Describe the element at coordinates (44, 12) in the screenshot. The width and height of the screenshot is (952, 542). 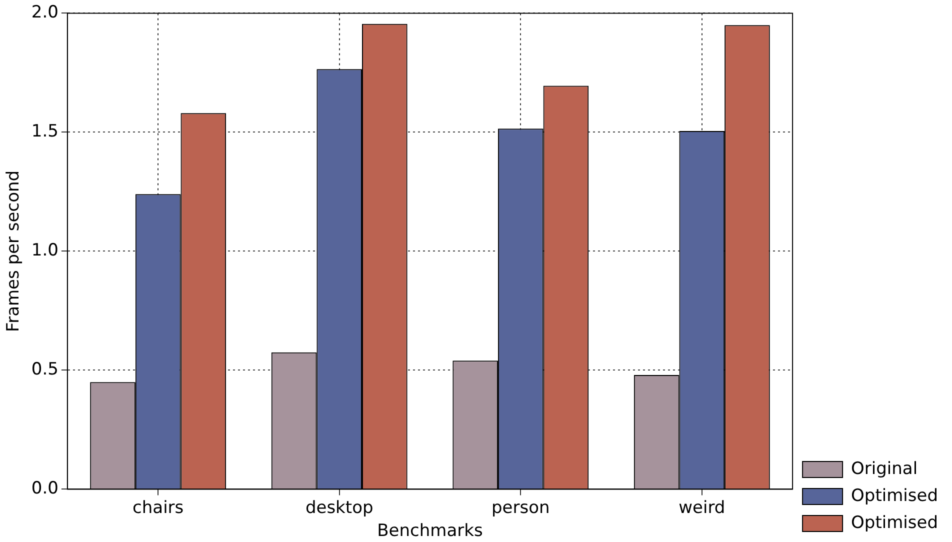
I see `y-tick-label: 2.0` at that location.